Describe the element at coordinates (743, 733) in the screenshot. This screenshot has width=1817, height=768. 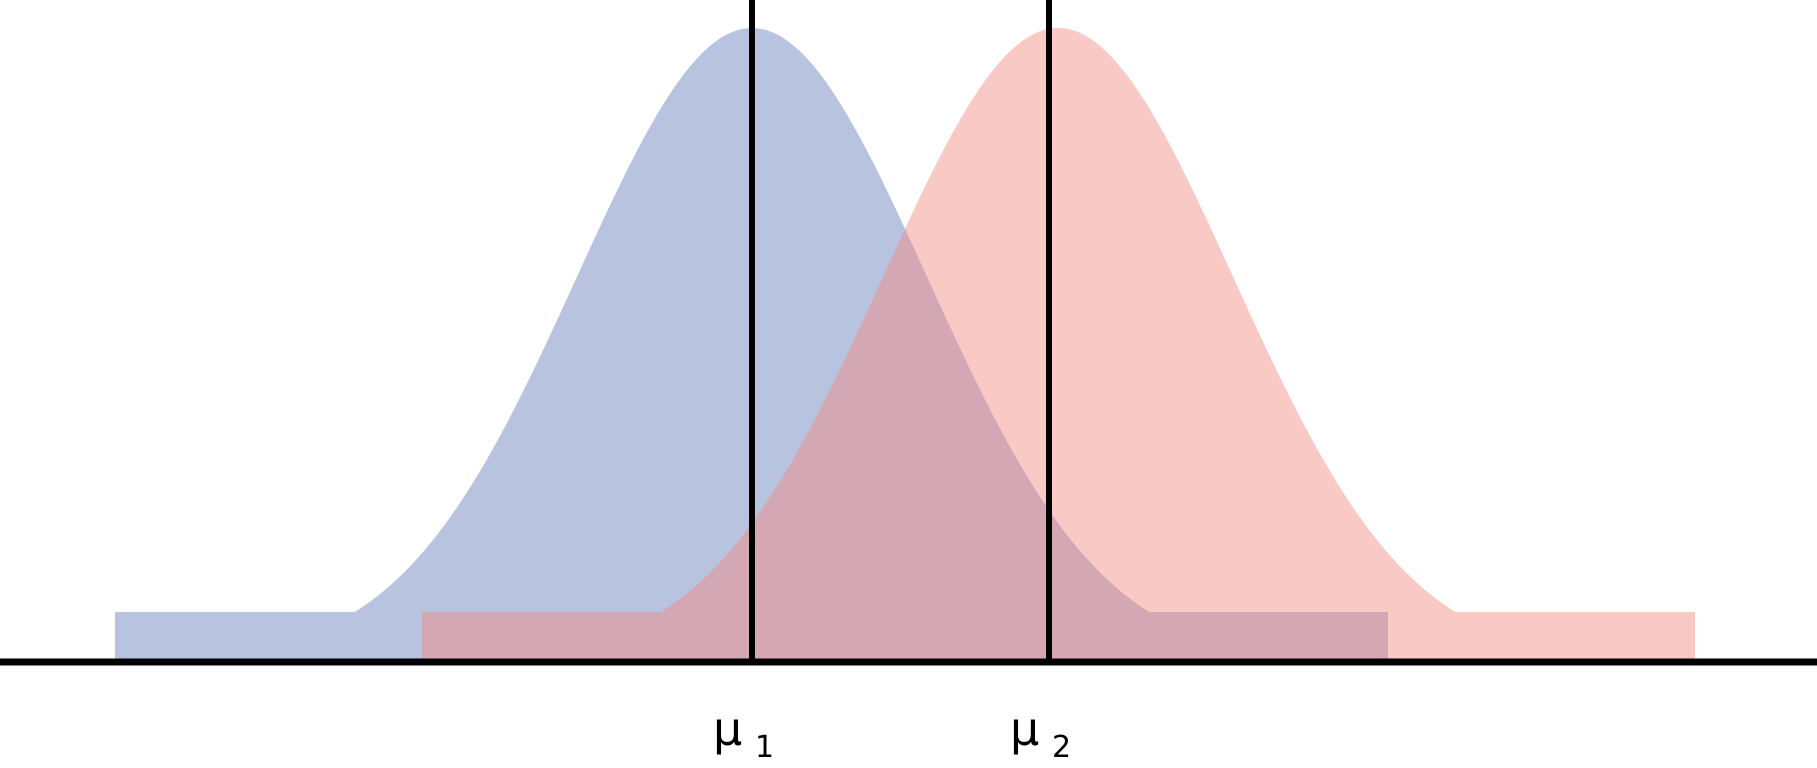
I see `mean-1-label: μ 1` at that location.